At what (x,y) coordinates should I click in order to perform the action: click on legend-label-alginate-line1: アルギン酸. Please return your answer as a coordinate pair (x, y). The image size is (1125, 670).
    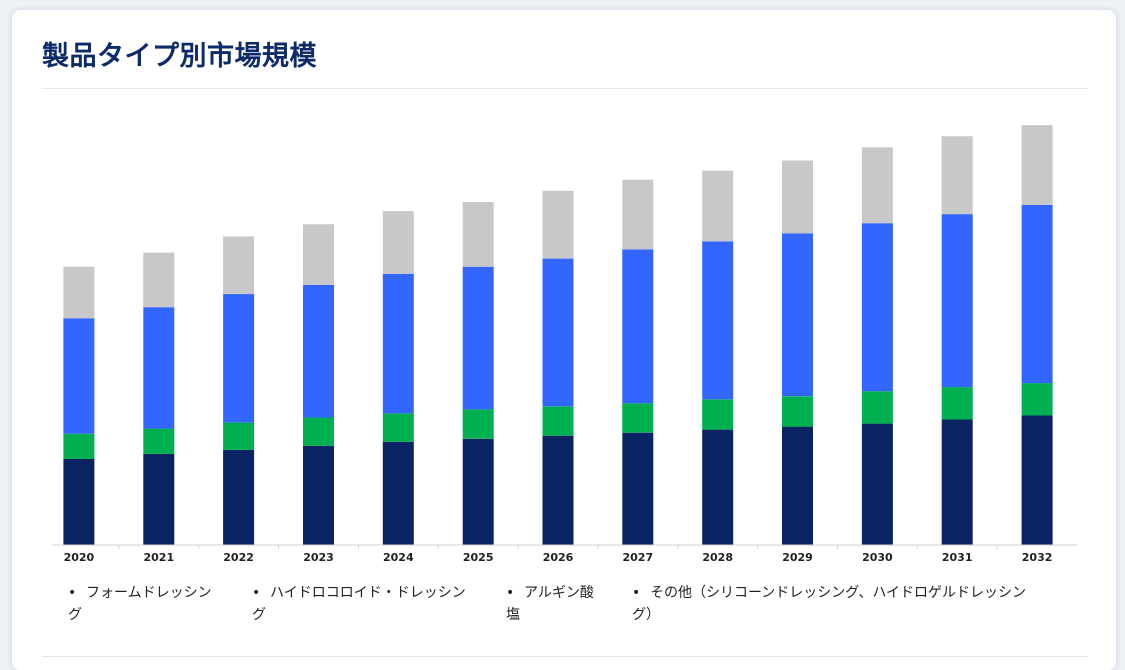
    Looking at the image, I should click on (559, 593).